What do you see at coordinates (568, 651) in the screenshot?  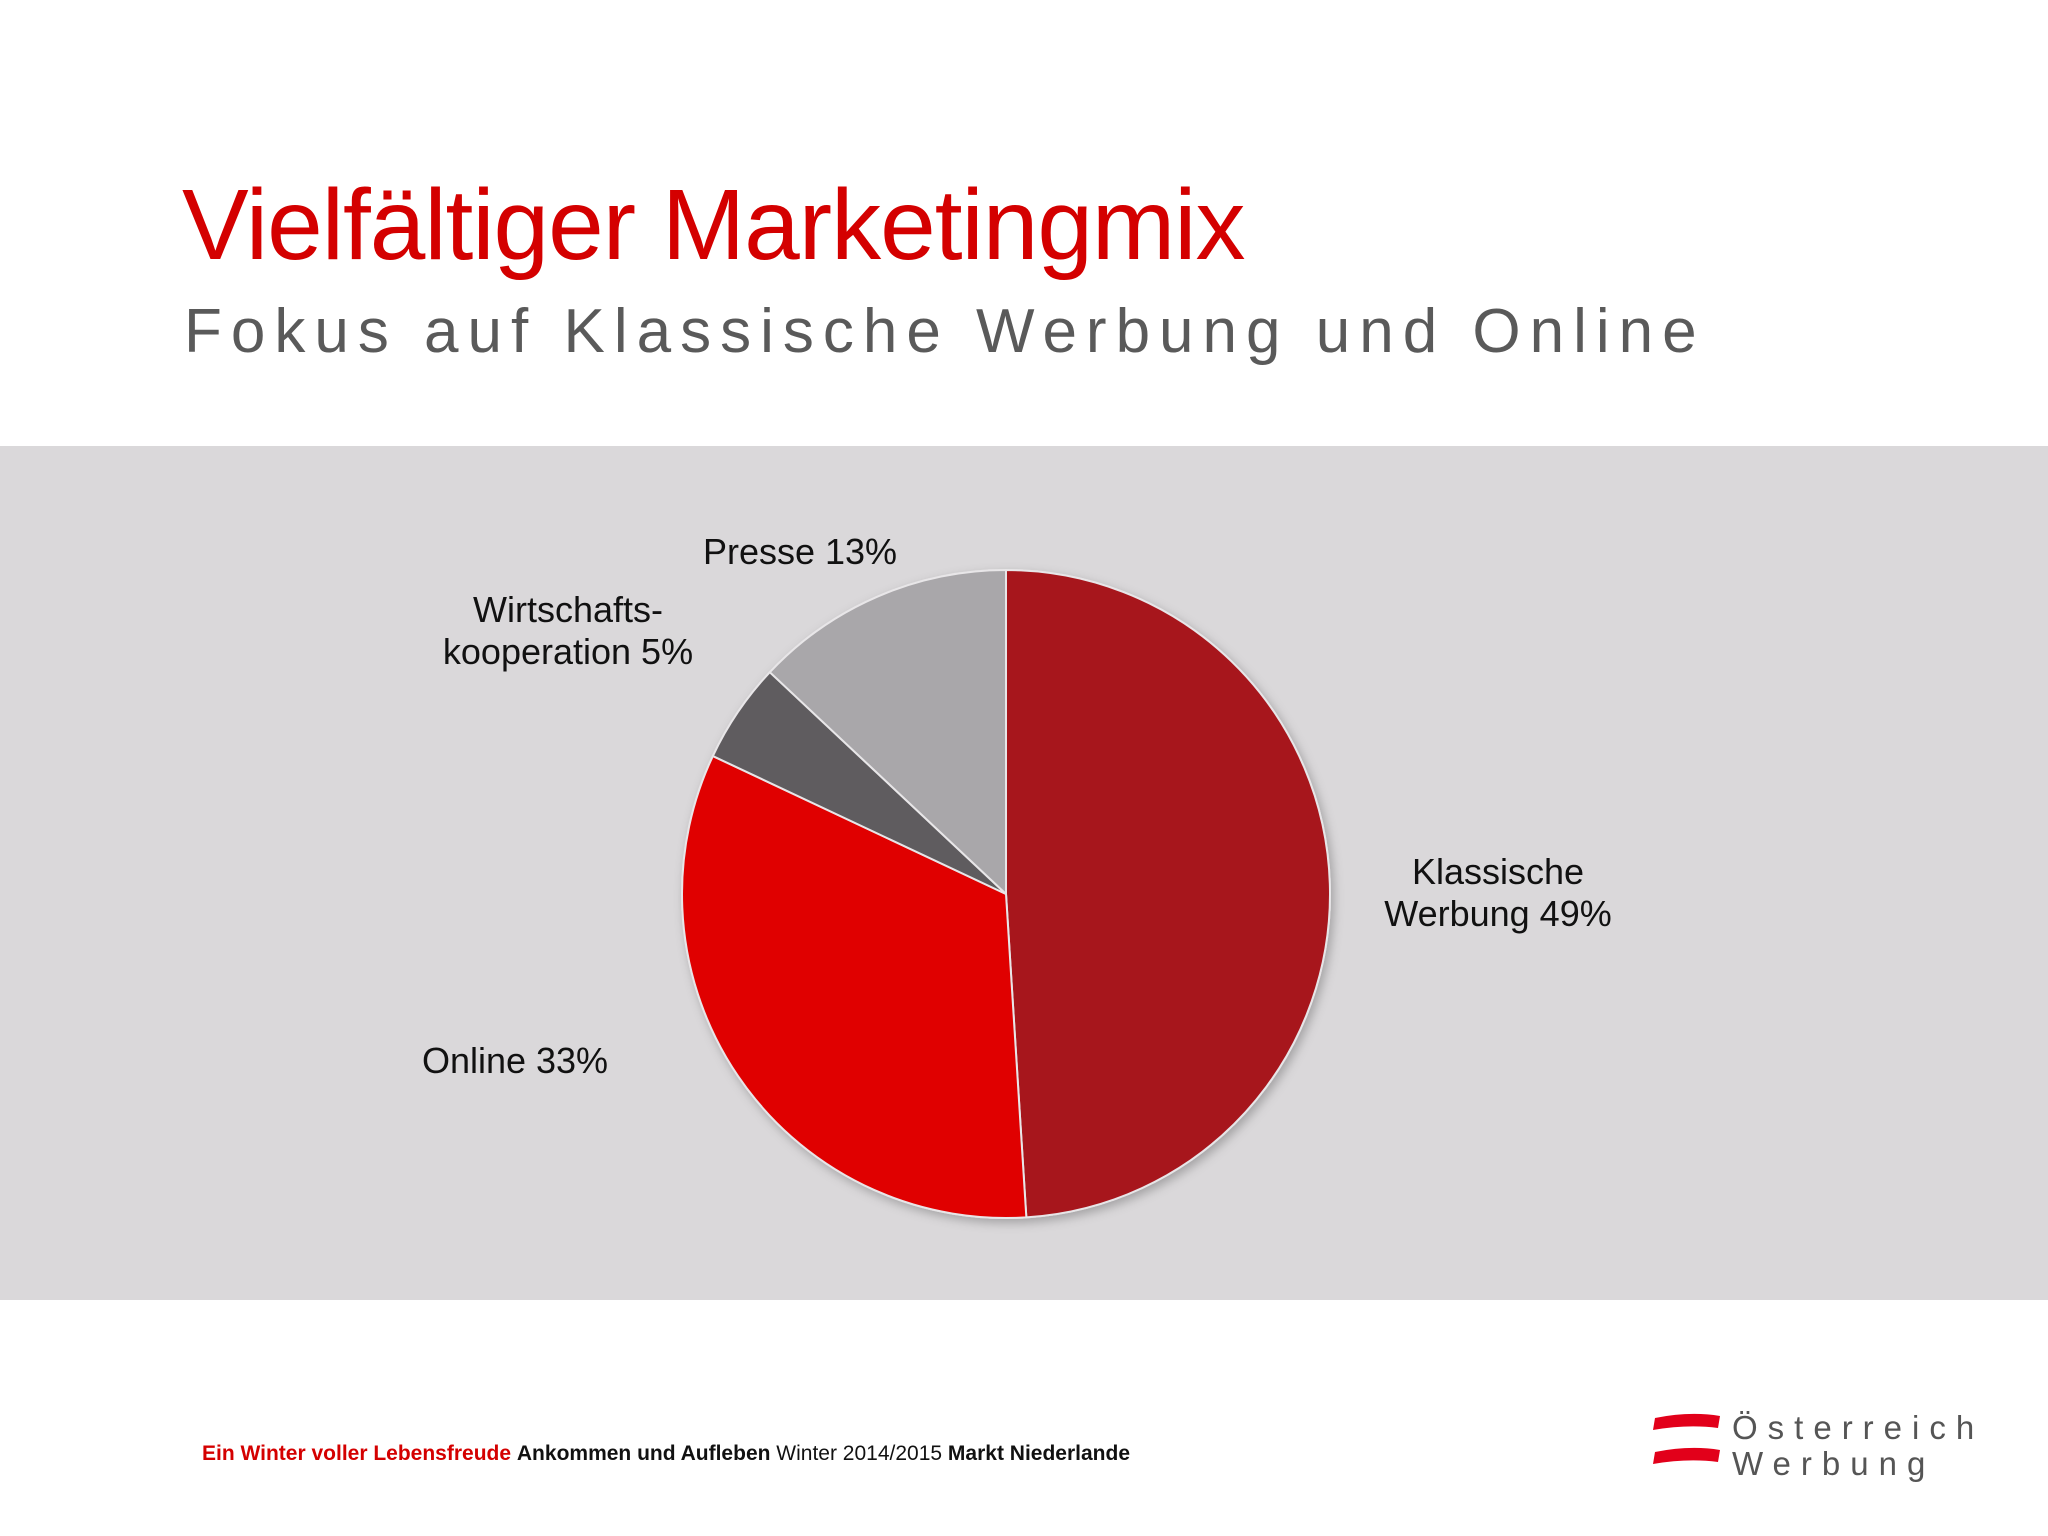 I see `pie-label-2-line-1: kooperation 5%` at bounding box center [568, 651].